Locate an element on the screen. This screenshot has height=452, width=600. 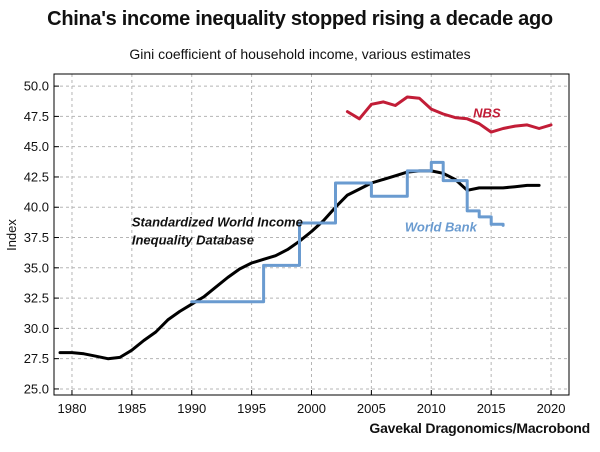
x-tick-label: 1980 is located at coordinates (72, 408).